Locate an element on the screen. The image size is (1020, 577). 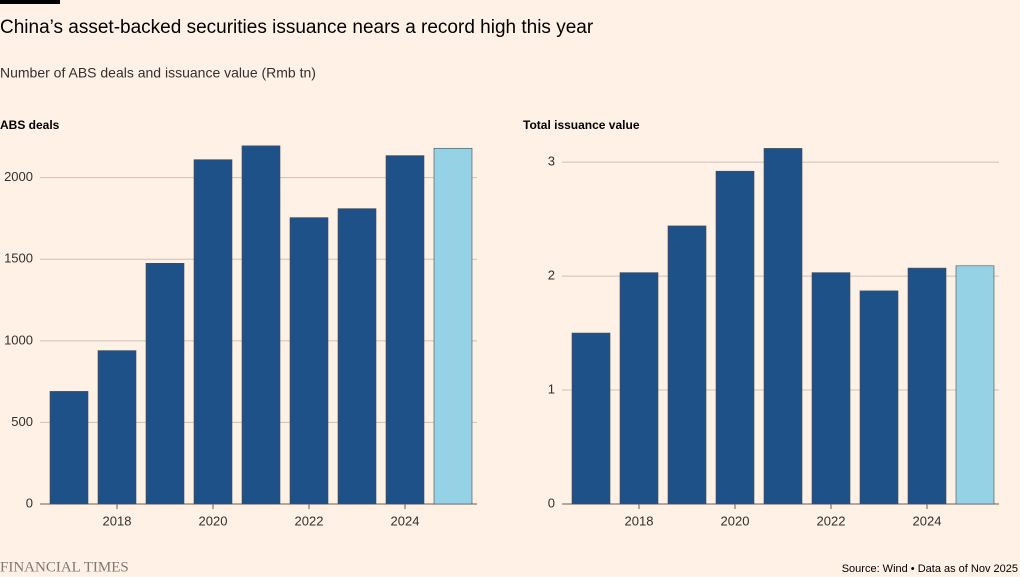
y-tick-label: 3 is located at coordinates (551, 161).